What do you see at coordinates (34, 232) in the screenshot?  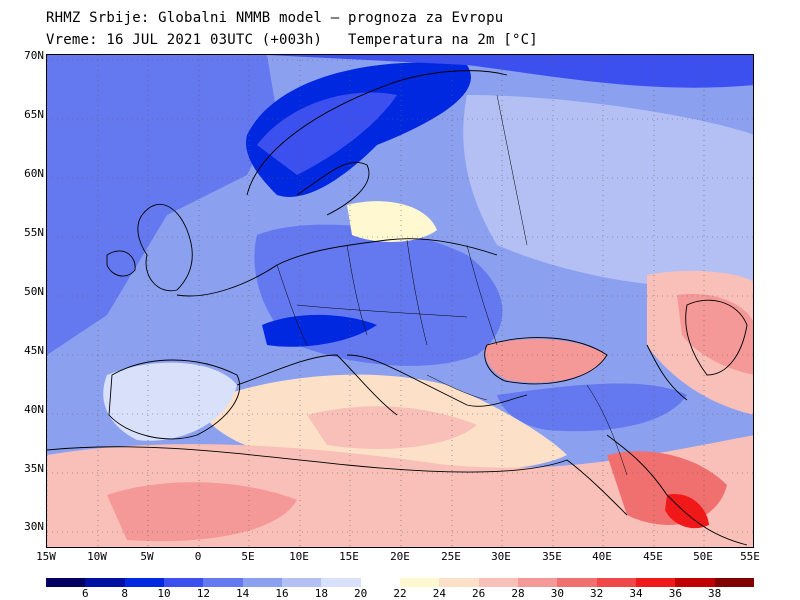 I see `lat-label: 55N` at bounding box center [34, 232].